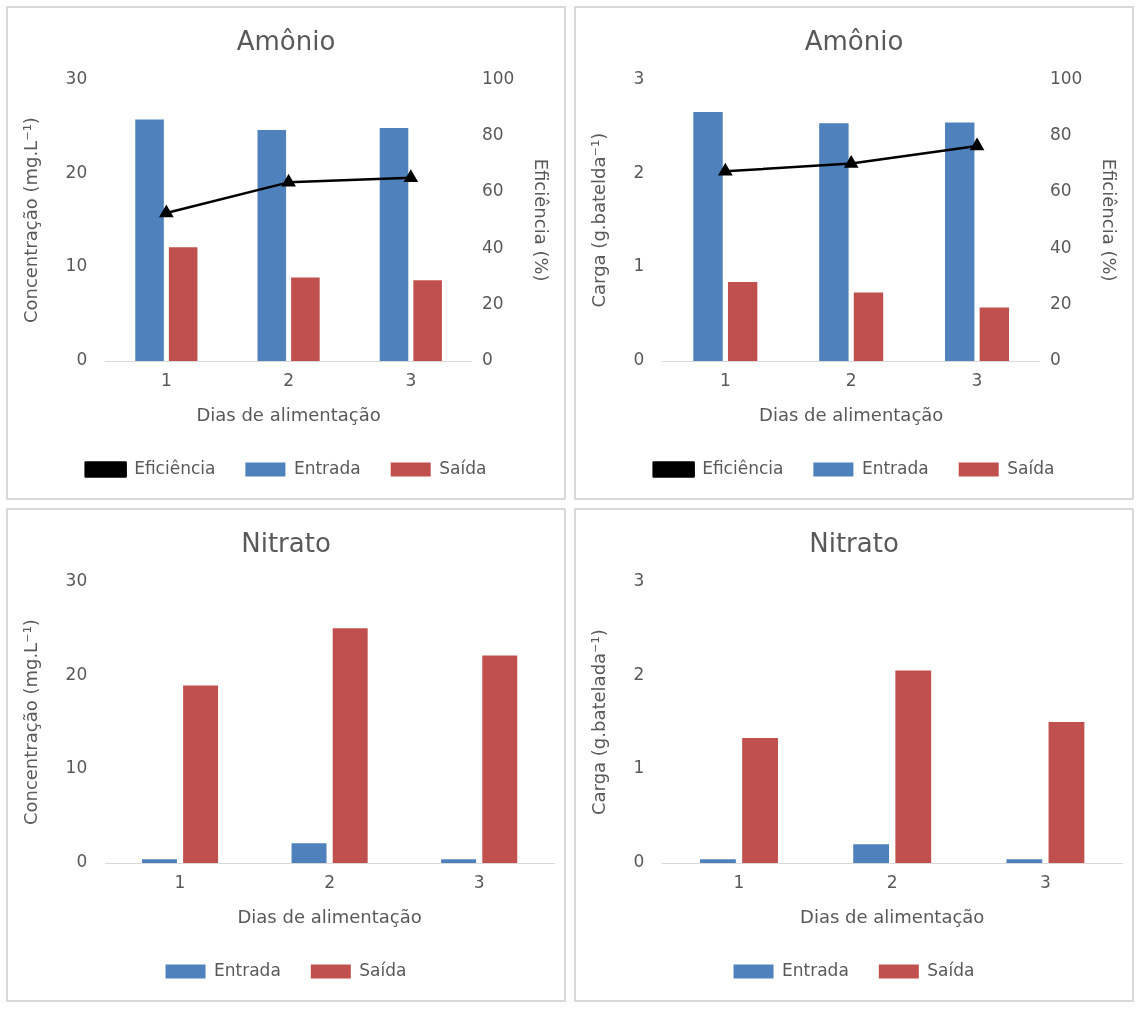  I want to click on y-axis-title: Carga (g.batelada⁻¹), so click(599, 722).